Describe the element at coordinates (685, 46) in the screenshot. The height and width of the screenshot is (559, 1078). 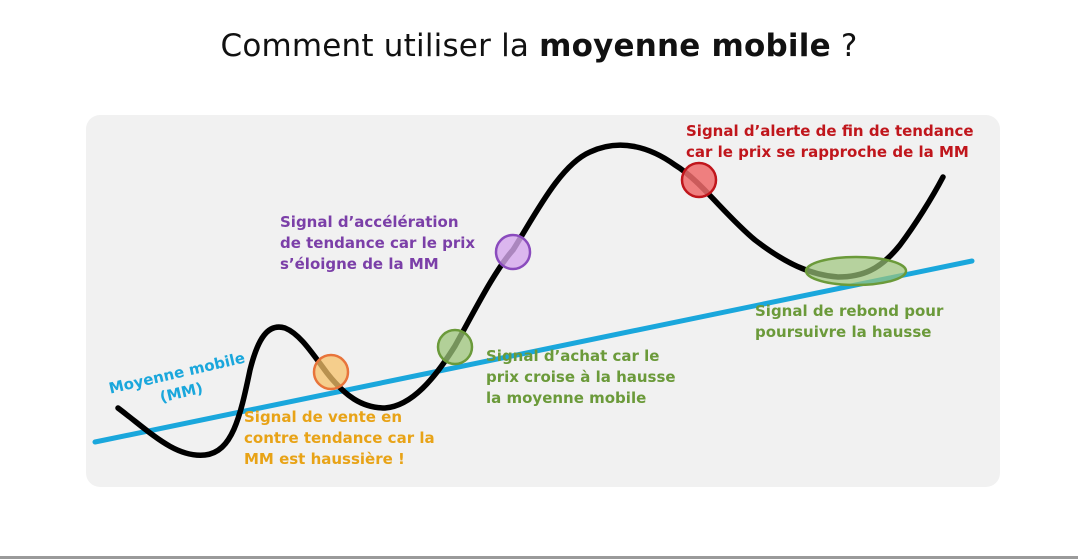
I see `title-emphasis: moyenne mobile` at that location.